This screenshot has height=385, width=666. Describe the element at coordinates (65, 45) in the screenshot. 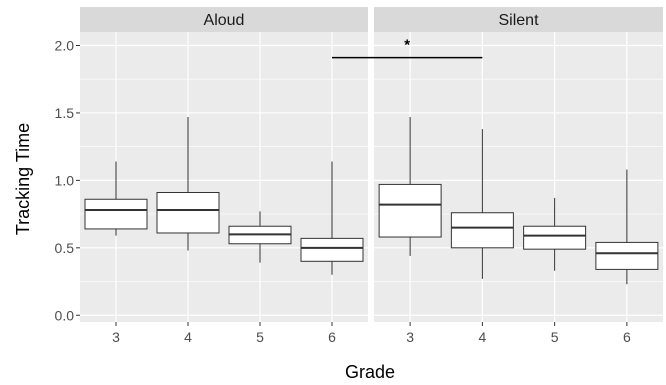

I see `y-tick-label: 2.0` at that location.